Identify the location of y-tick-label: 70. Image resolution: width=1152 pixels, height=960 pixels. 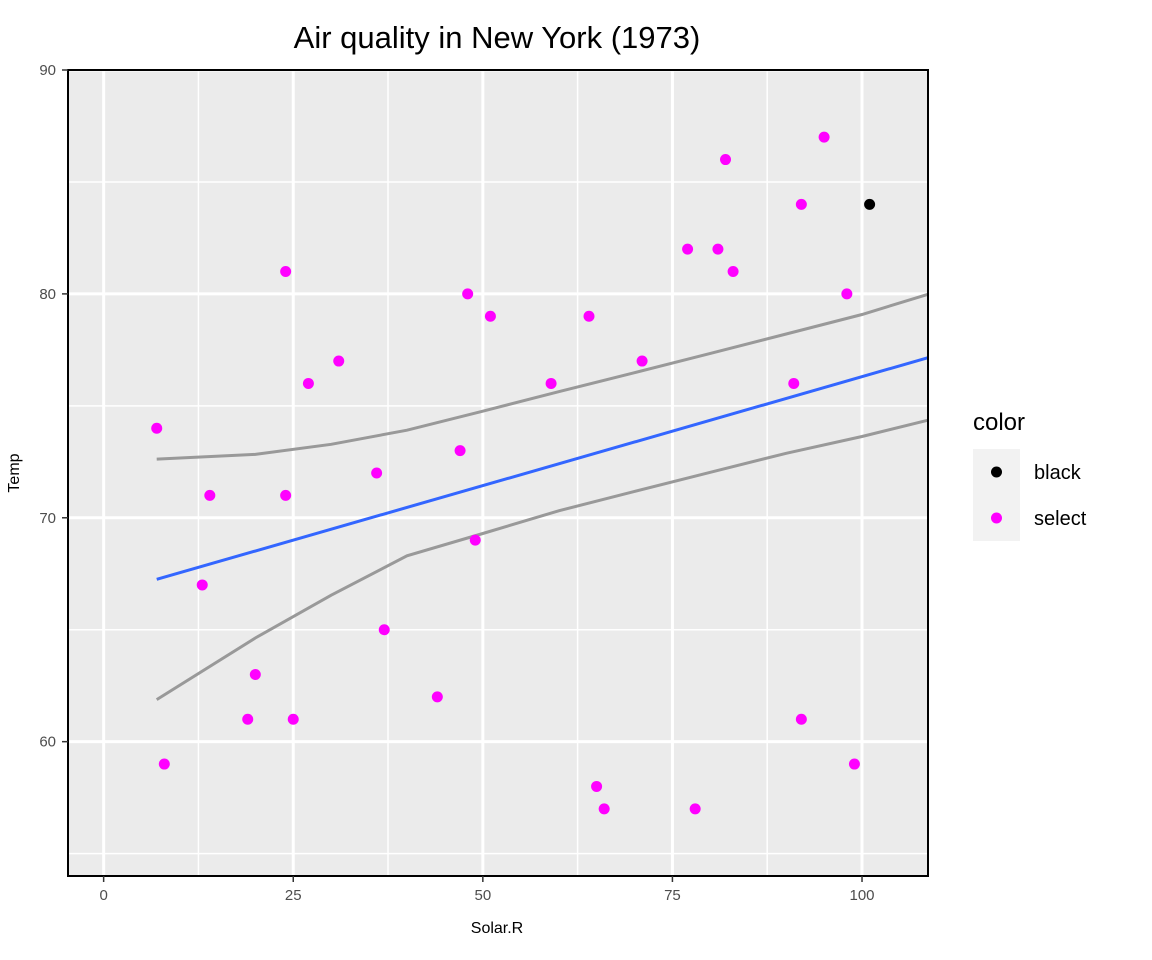
(47, 518).